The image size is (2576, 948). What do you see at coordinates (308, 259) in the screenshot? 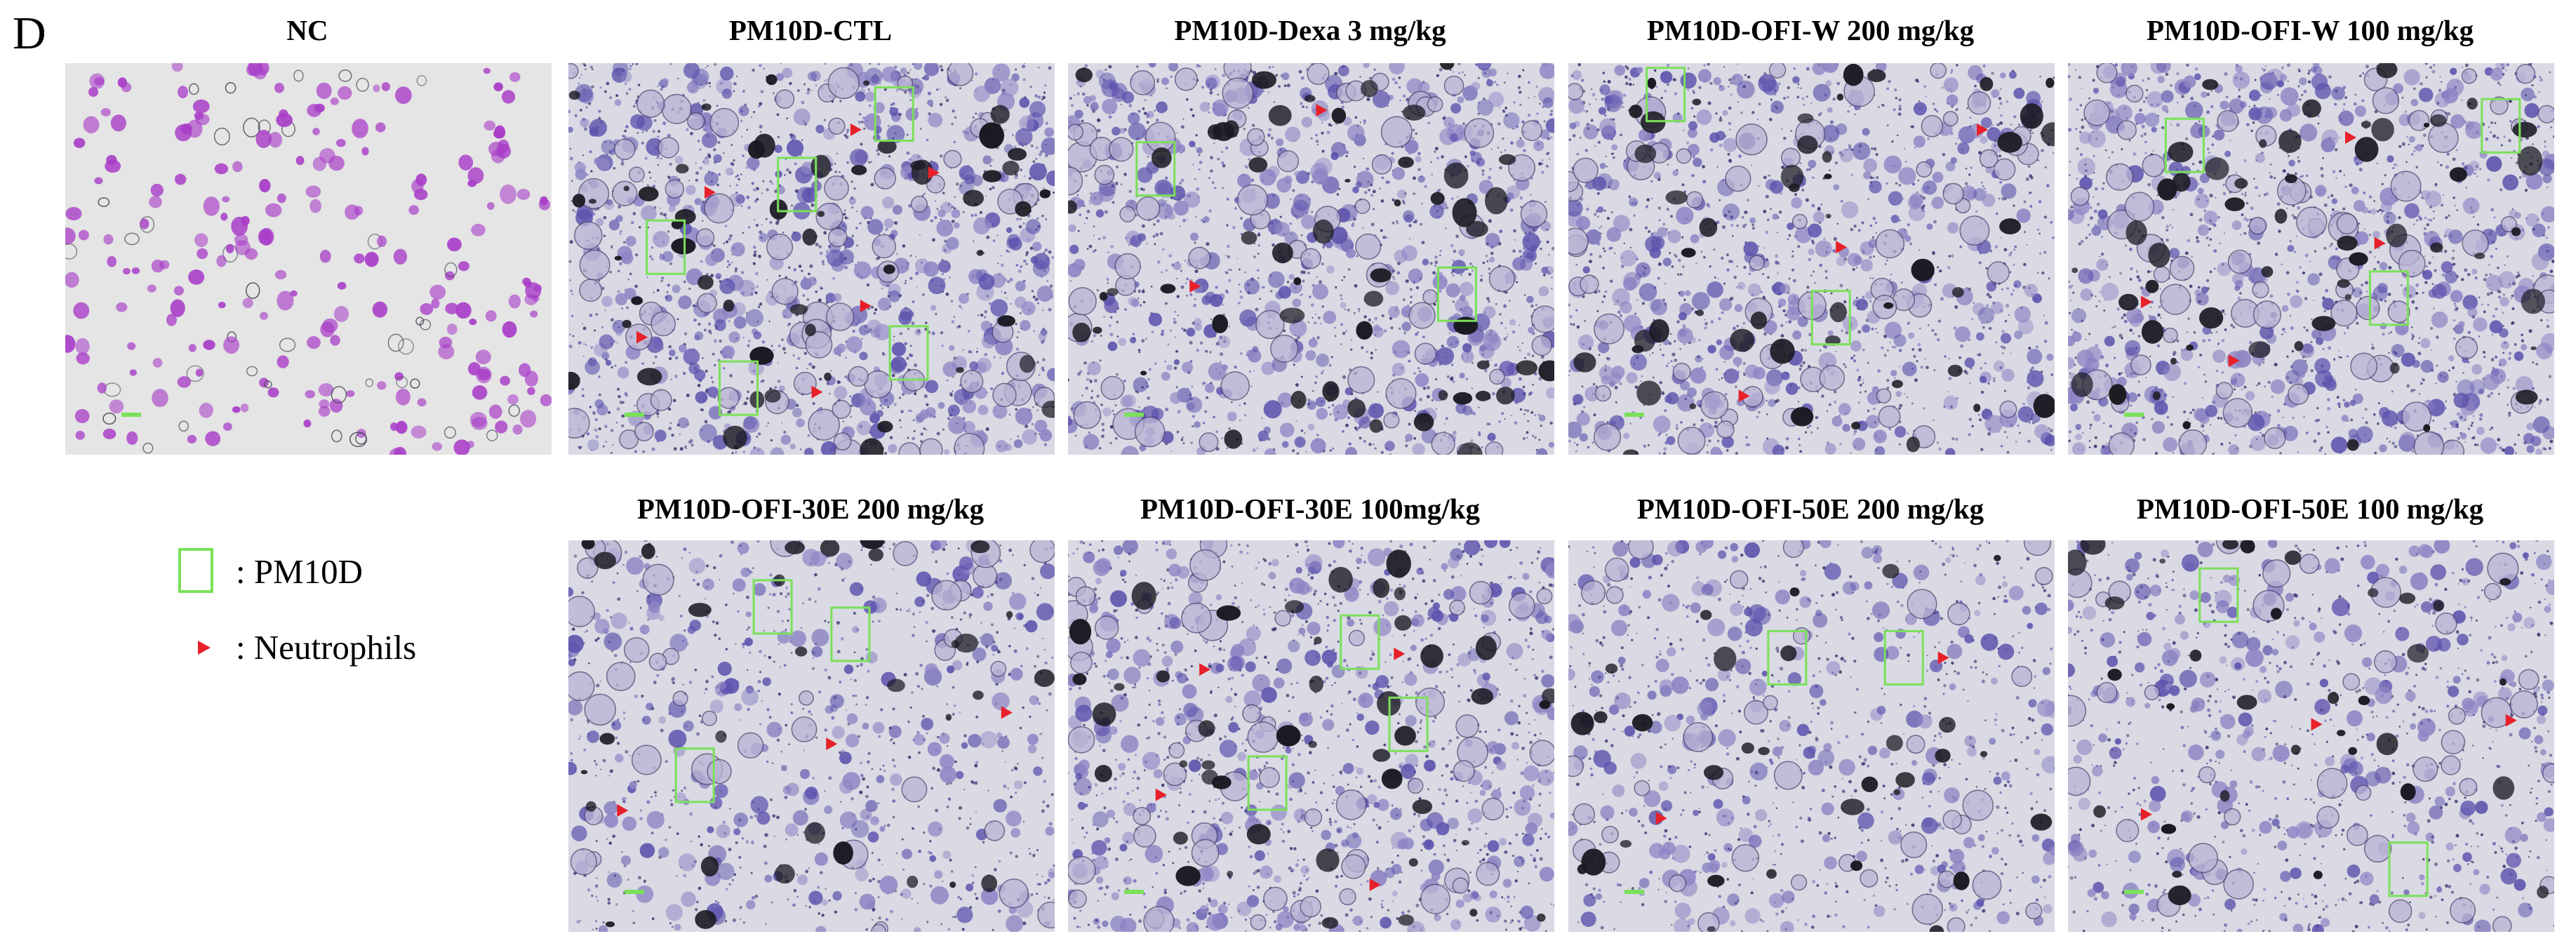
I see `micrograph-nc` at bounding box center [308, 259].